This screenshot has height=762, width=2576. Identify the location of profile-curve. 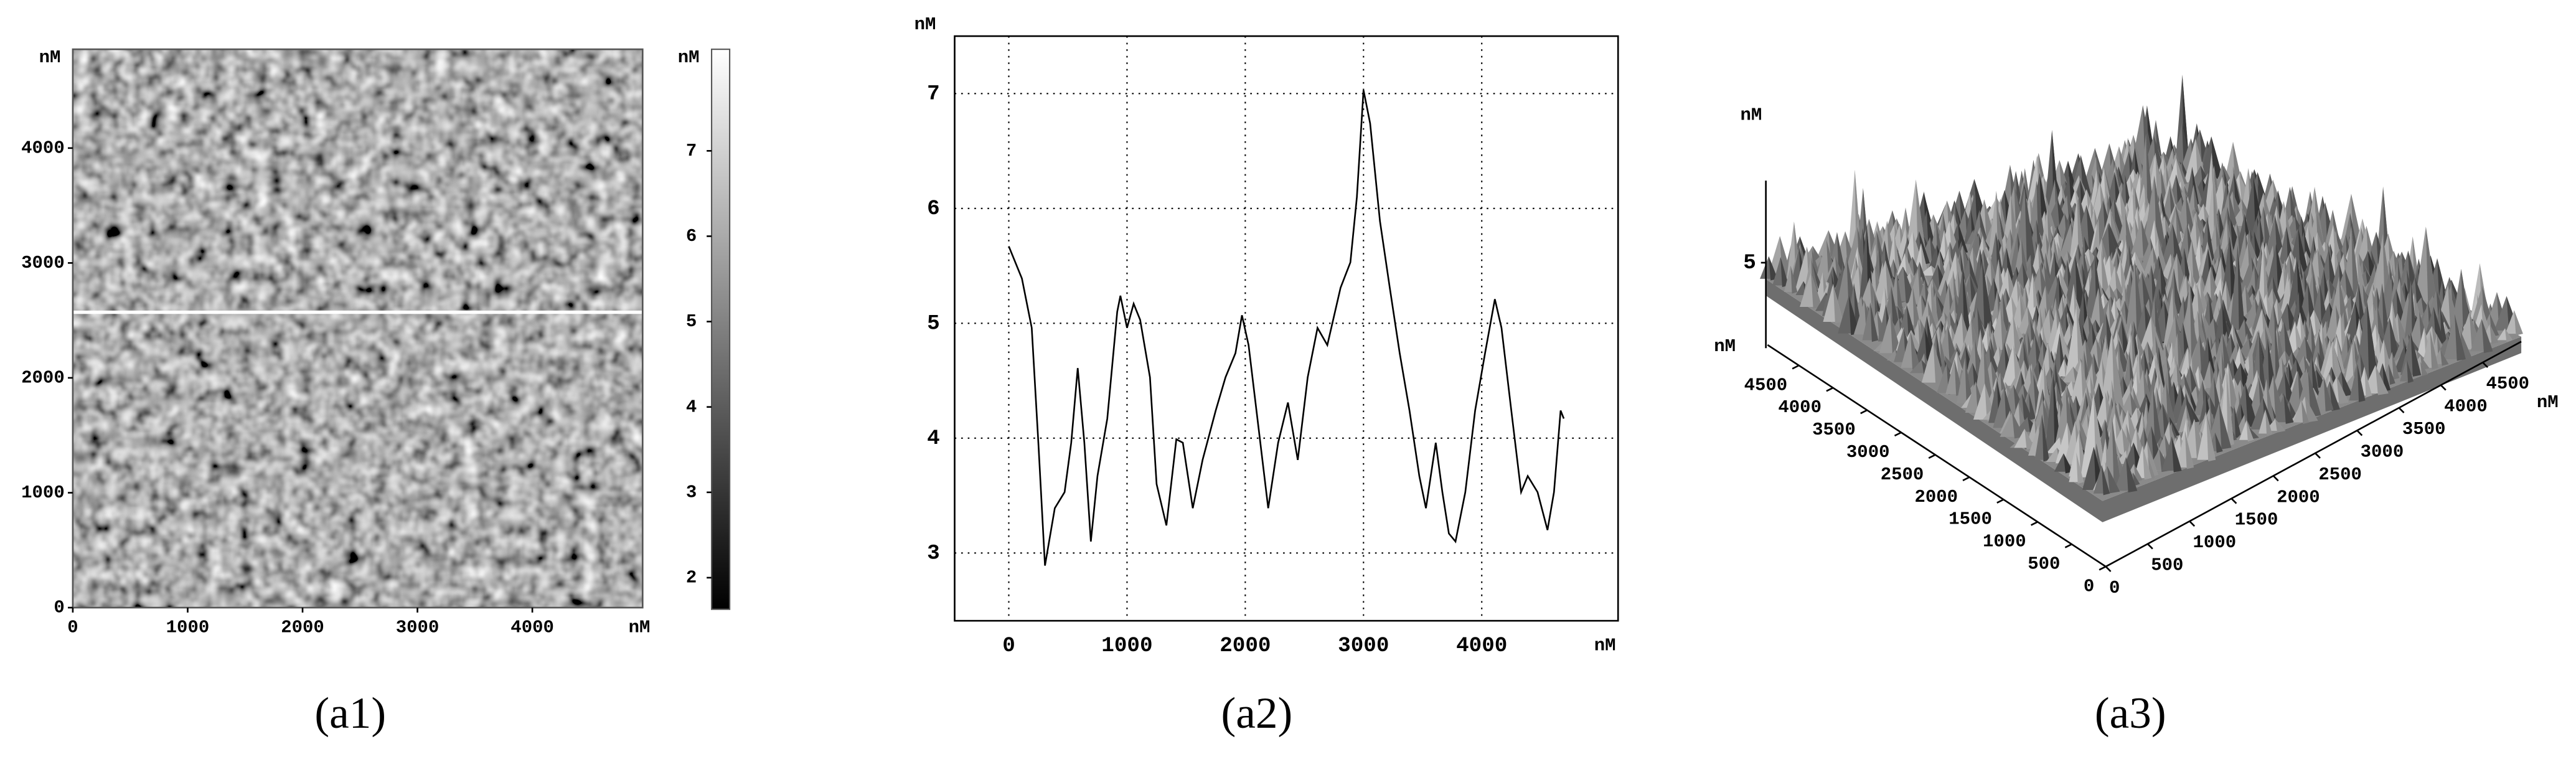
(1286, 328).